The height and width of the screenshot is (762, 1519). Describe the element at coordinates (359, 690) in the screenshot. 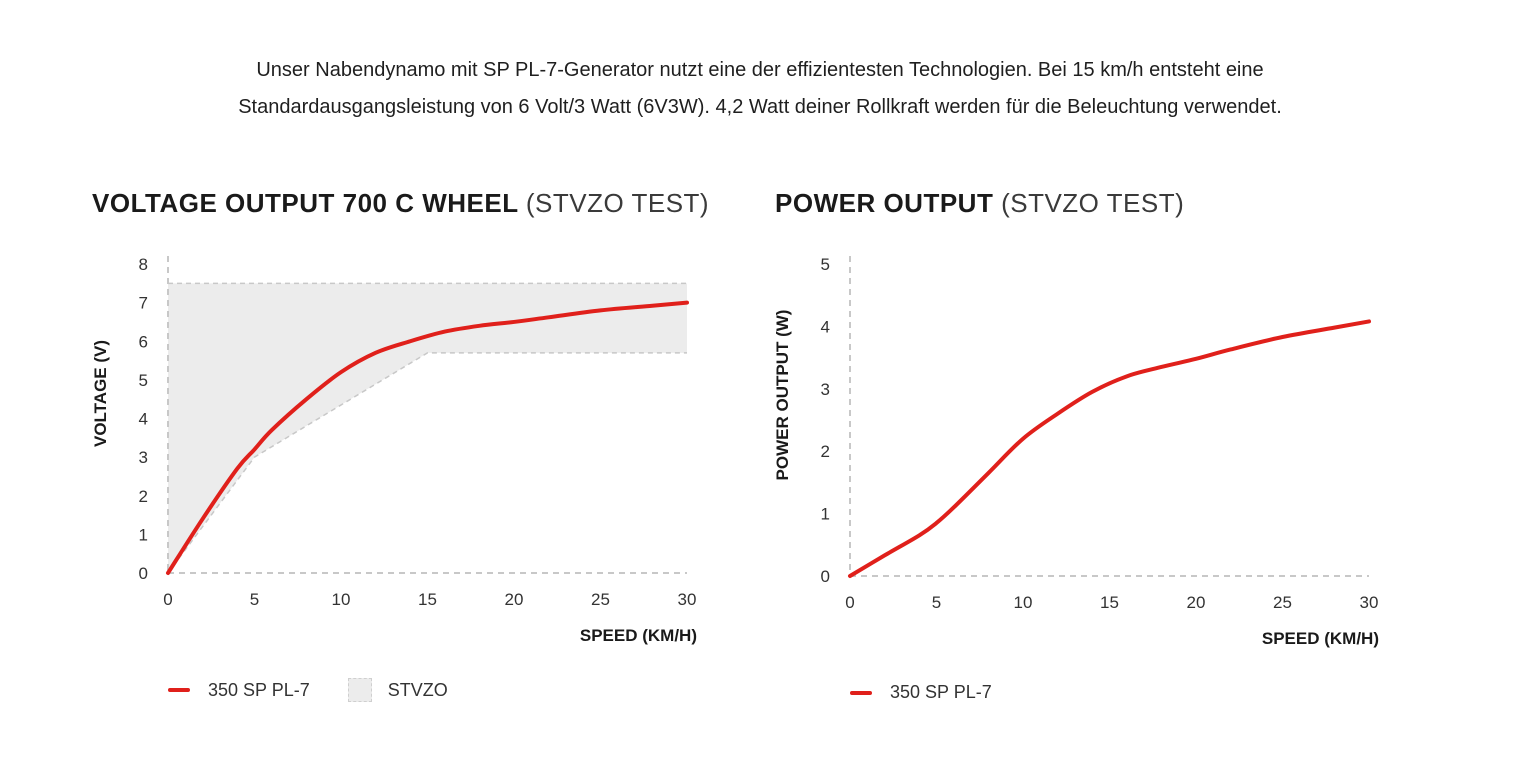

I see `legend-band-swatch` at that location.